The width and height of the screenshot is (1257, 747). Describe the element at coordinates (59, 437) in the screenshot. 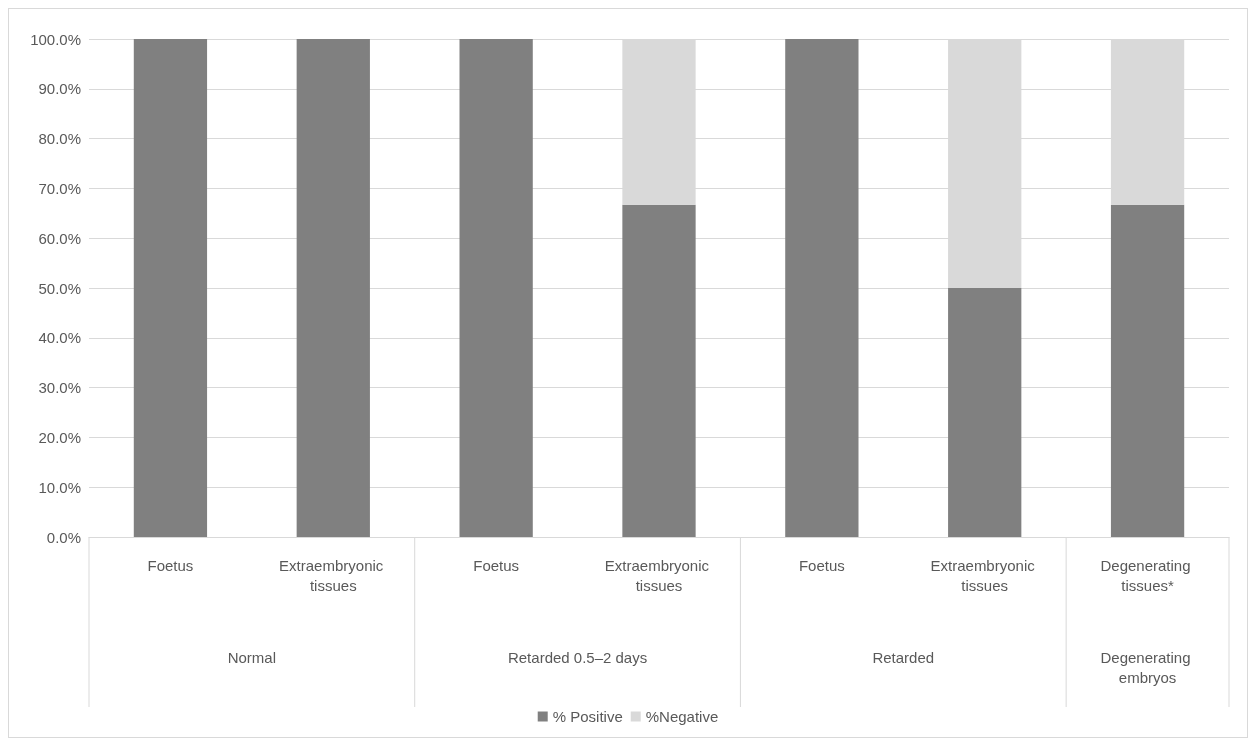

I see `y-tick-label: 20.0%` at that location.